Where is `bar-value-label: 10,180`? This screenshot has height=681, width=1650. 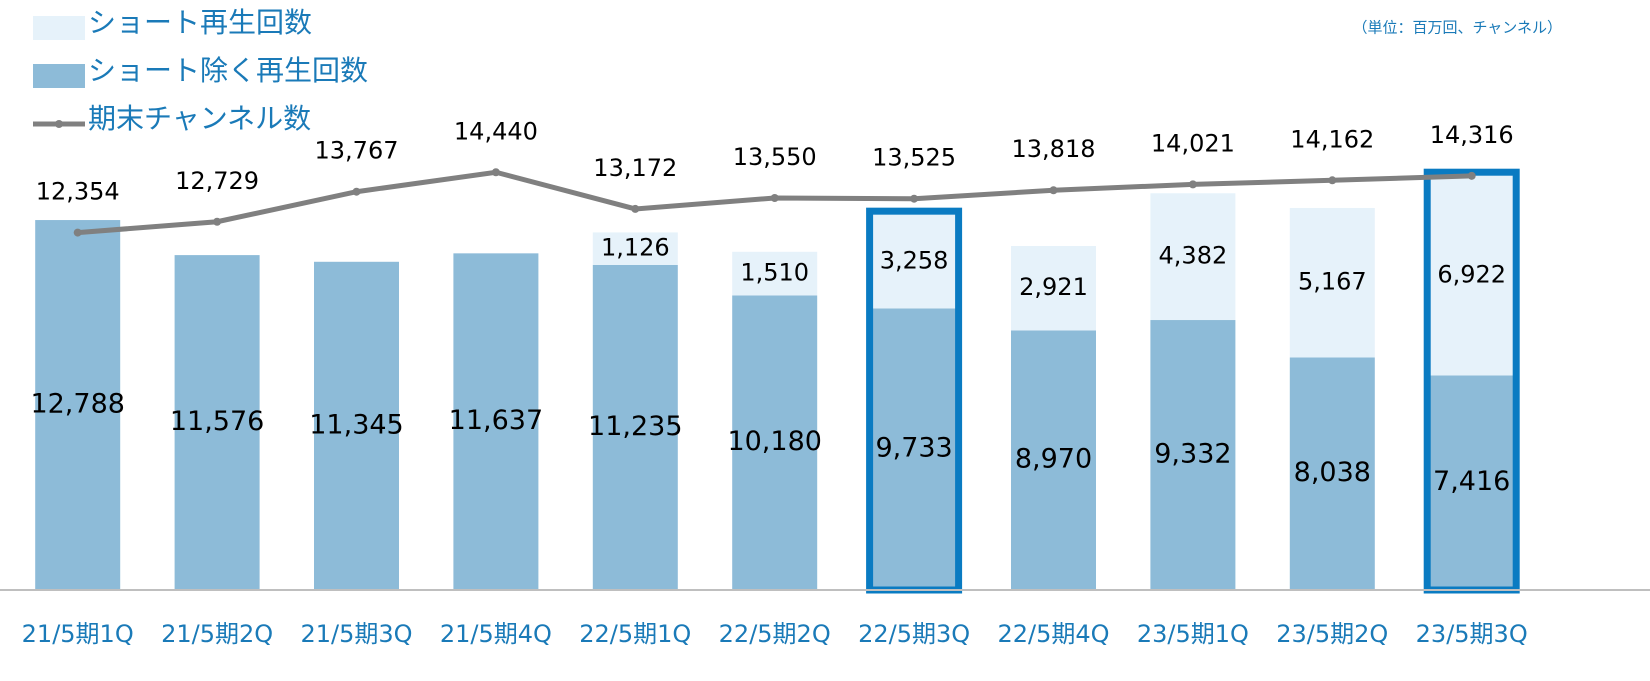
bar-value-label: 10,180 is located at coordinates (774, 441).